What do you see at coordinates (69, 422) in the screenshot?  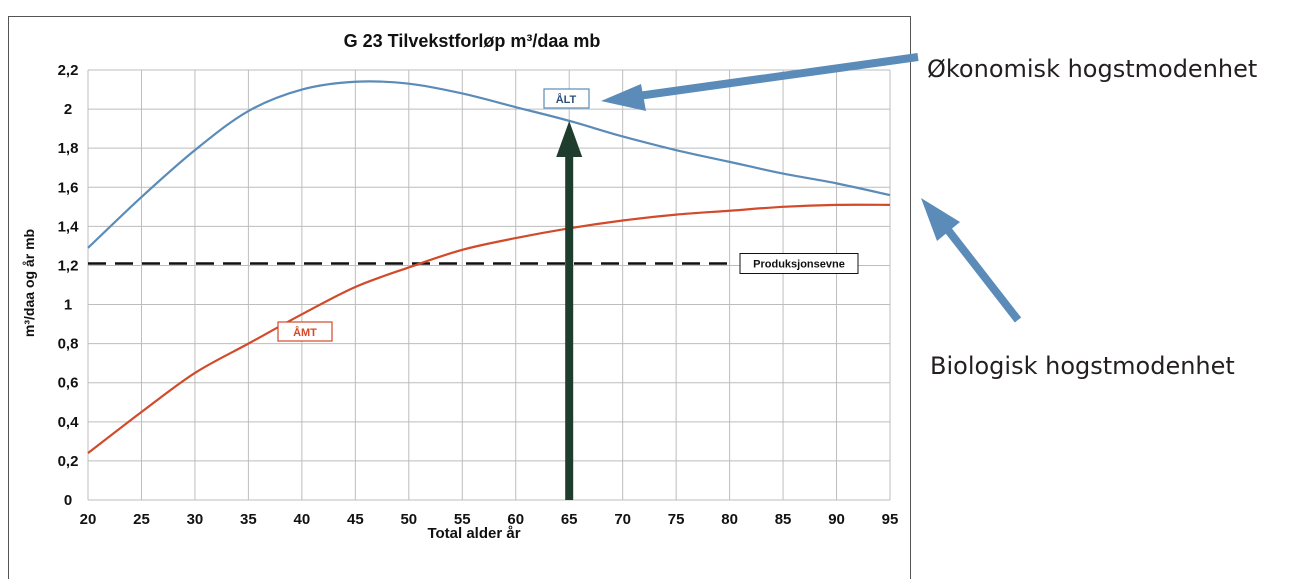 I see `y-tick-label: 0,4` at bounding box center [69, 422].